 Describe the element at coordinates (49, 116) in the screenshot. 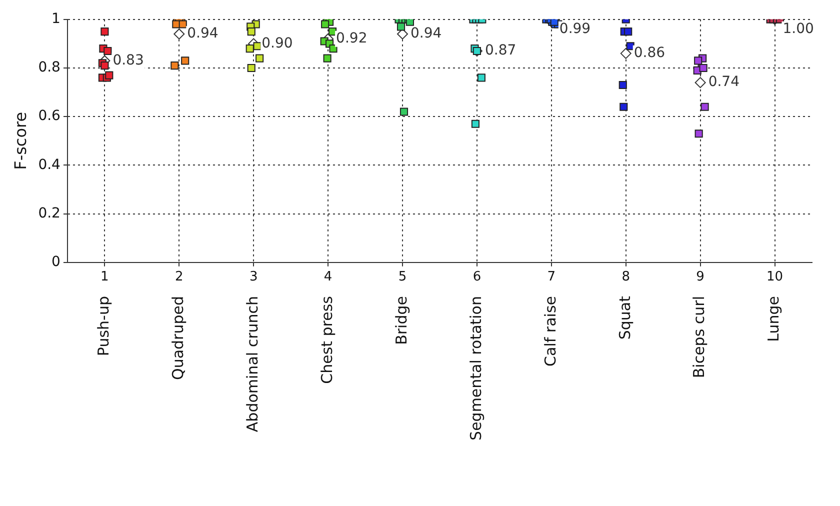

I see `y-tick-label: 0.6` at that location.